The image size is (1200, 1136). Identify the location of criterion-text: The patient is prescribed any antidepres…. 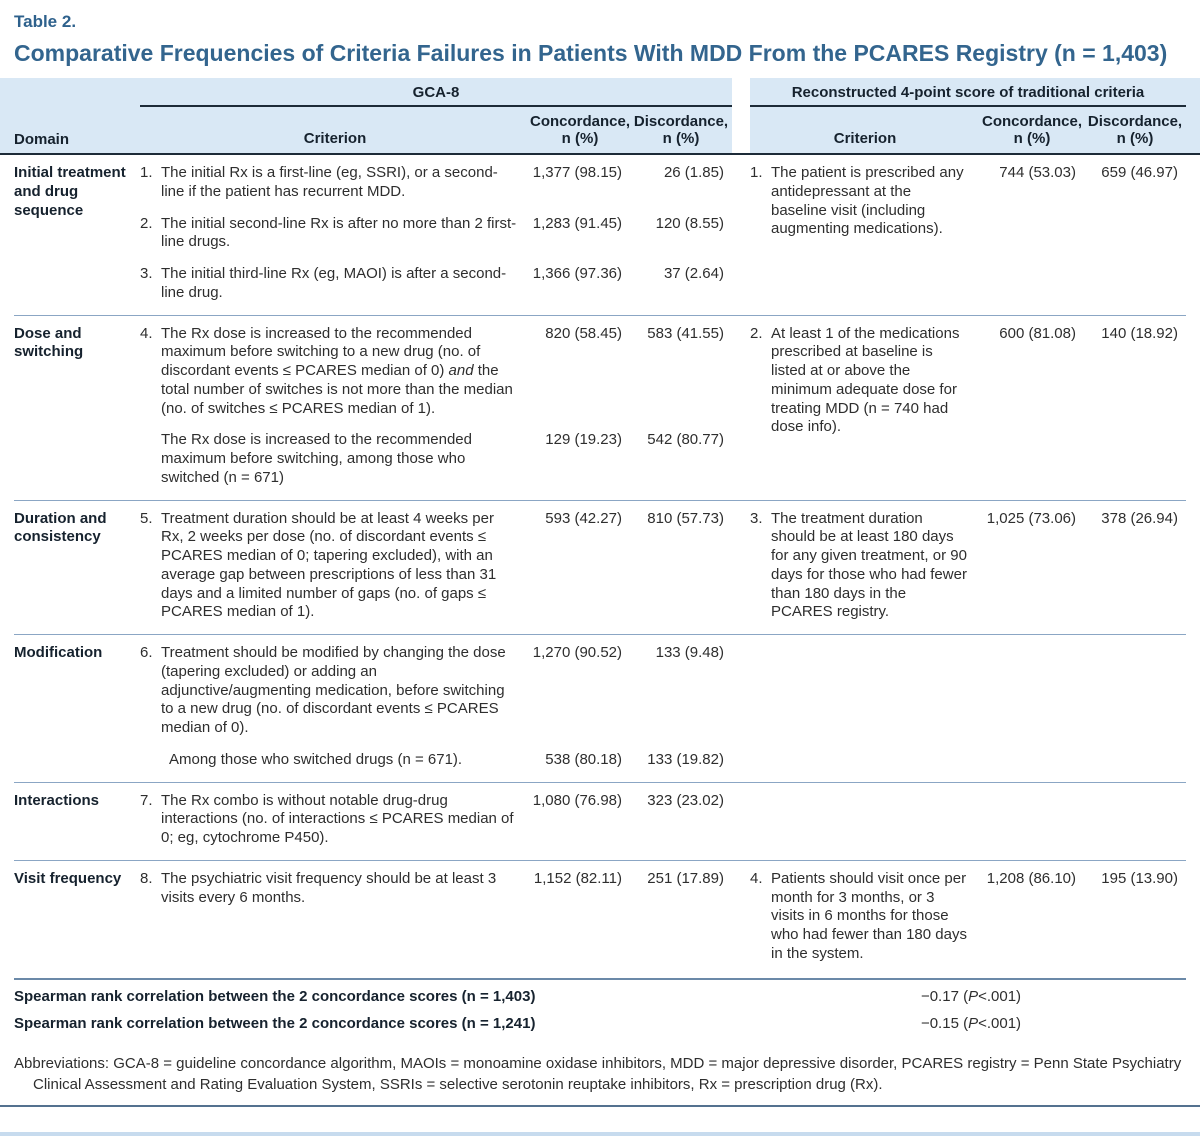
(867, 201).